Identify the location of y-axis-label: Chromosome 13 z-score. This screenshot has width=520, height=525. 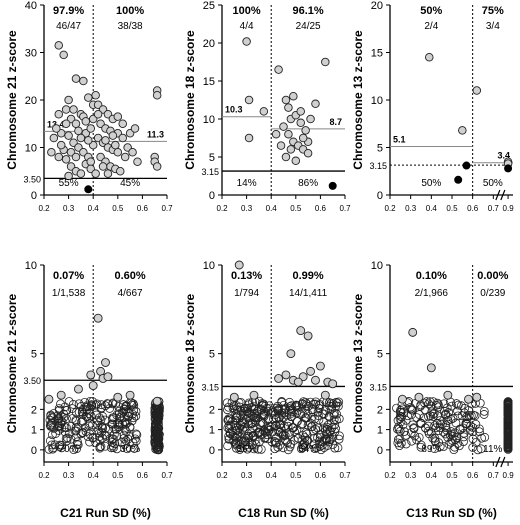
(358, 100).